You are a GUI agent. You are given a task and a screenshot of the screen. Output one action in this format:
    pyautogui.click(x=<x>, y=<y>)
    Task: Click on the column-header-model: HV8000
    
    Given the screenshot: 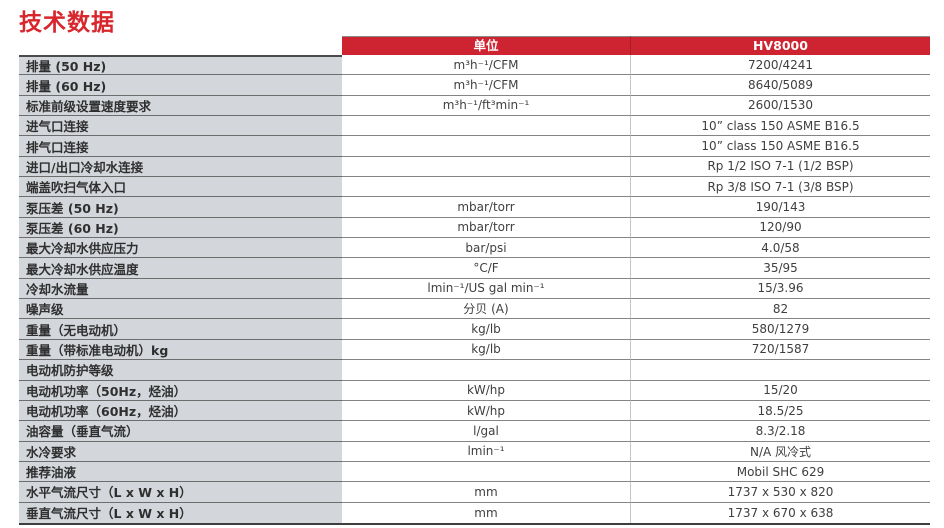 What is the action you would take?
    pyautogui.click(x=780, y=45)
    